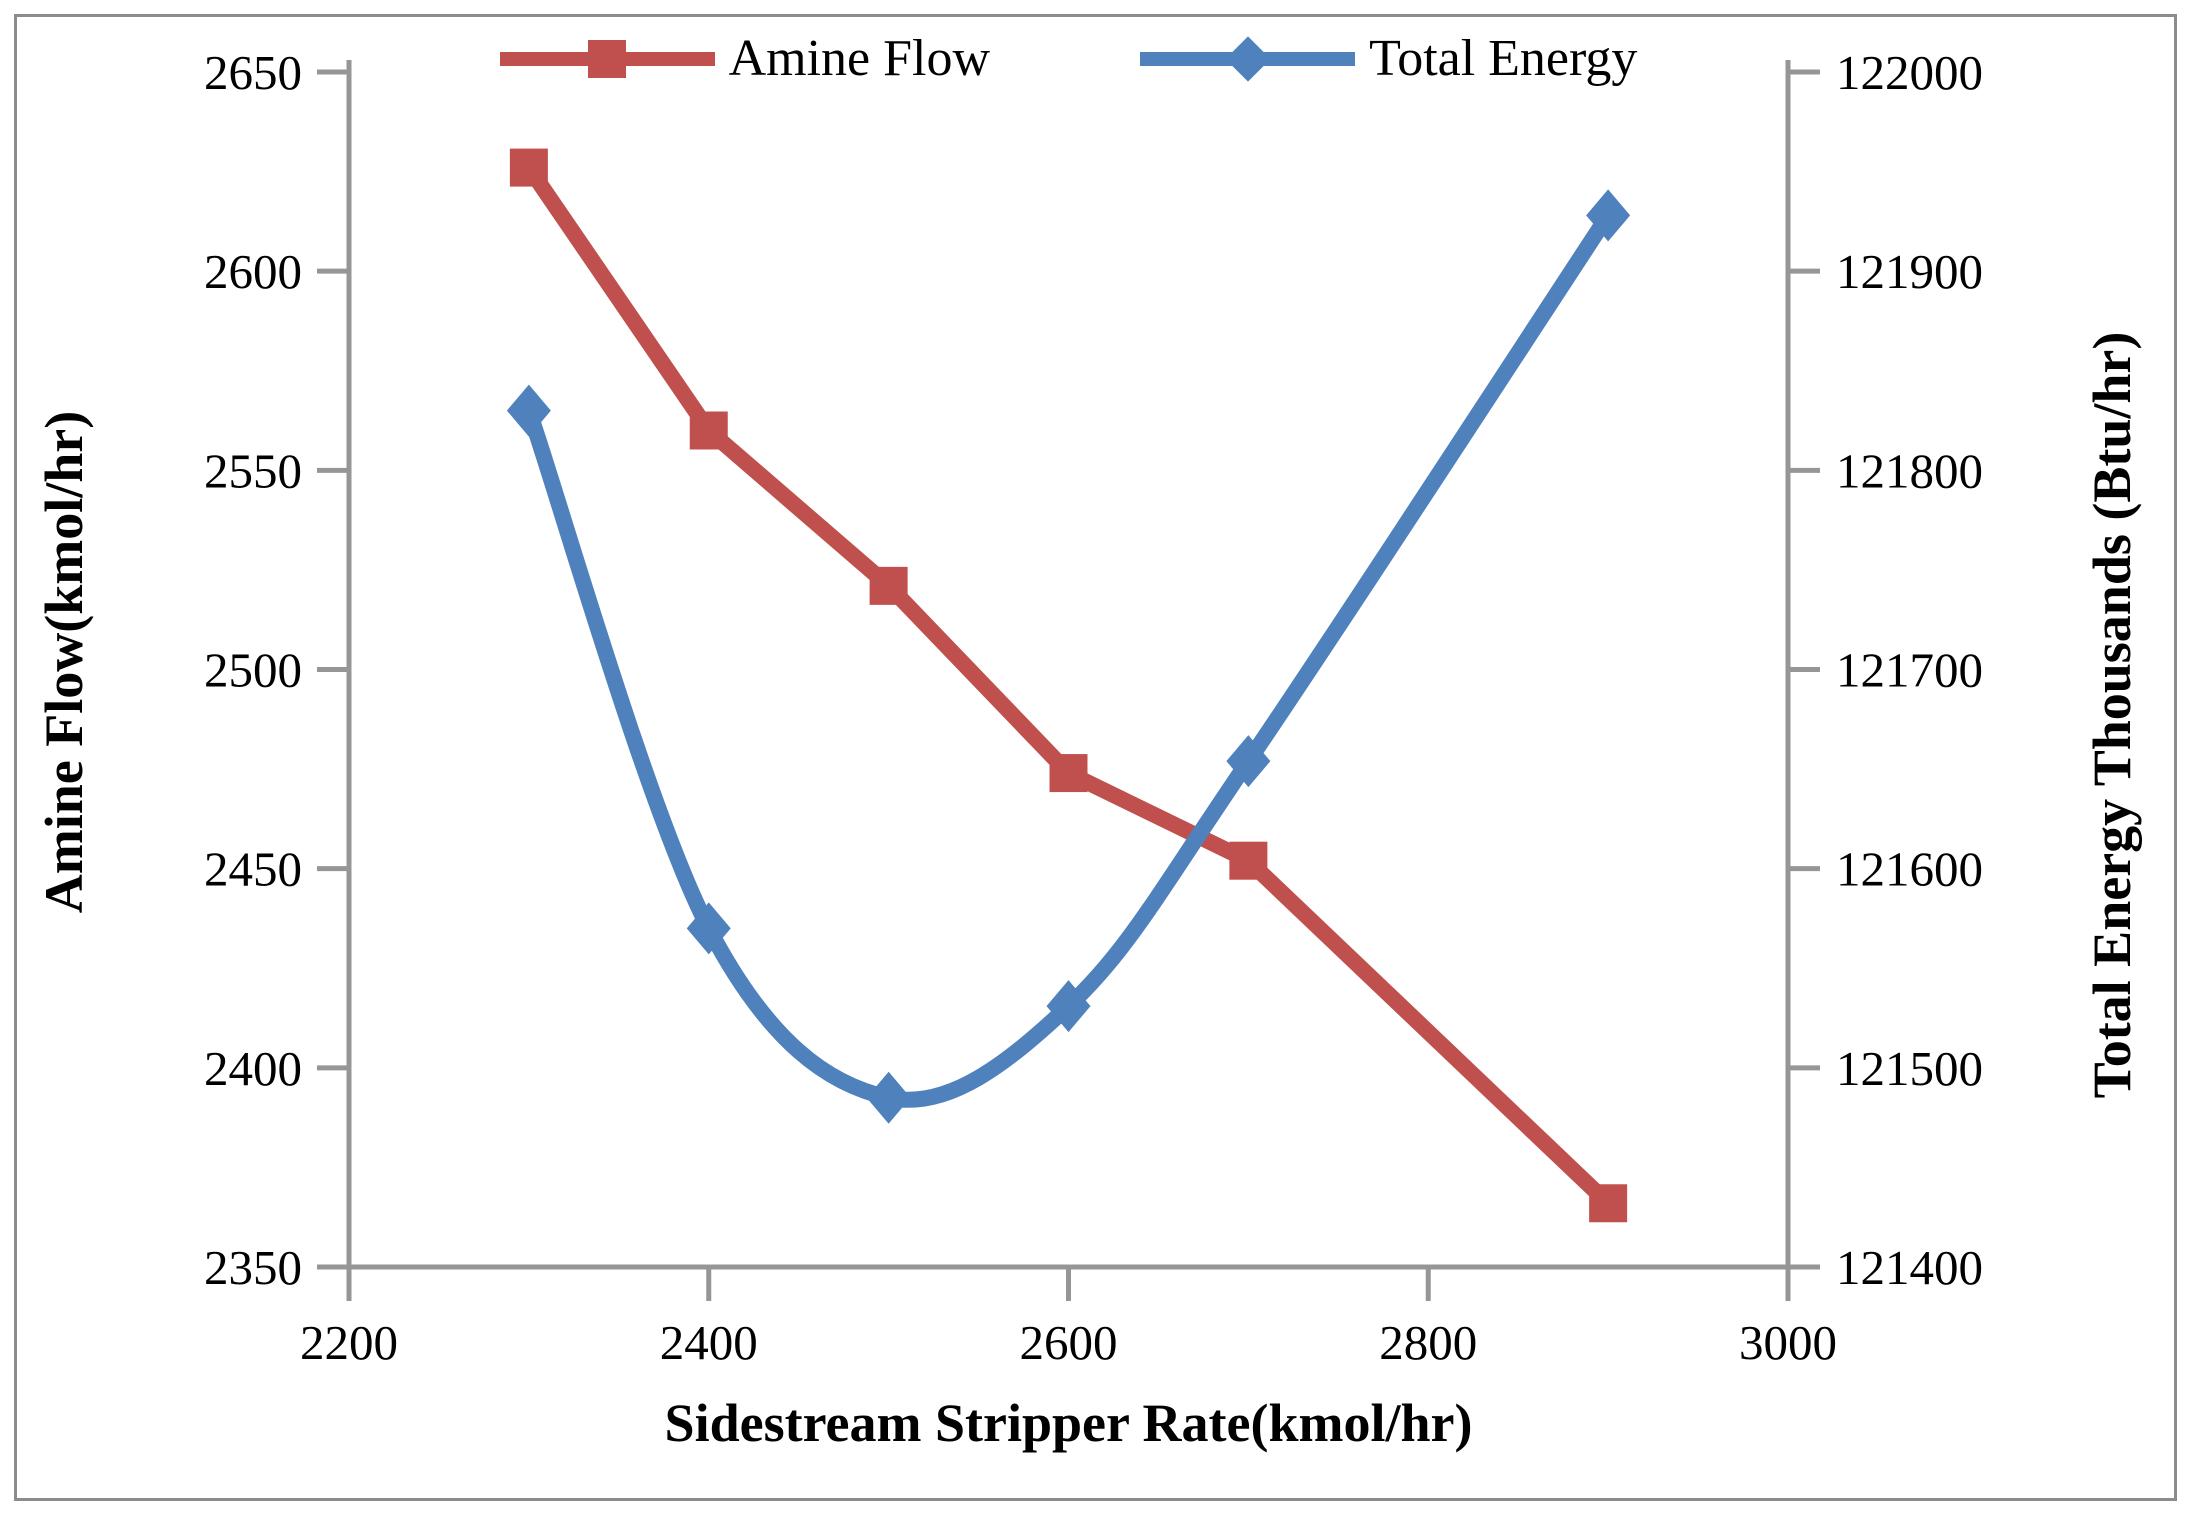 Image resolution: width=2191 pixels, height=1515 pixels. What do you see at coordinates (2112, 715) in the screenshot?
I see `right-y-axis-title: Total Energy Thousands (Btu/hr)` at bounding box center [2112, 715].